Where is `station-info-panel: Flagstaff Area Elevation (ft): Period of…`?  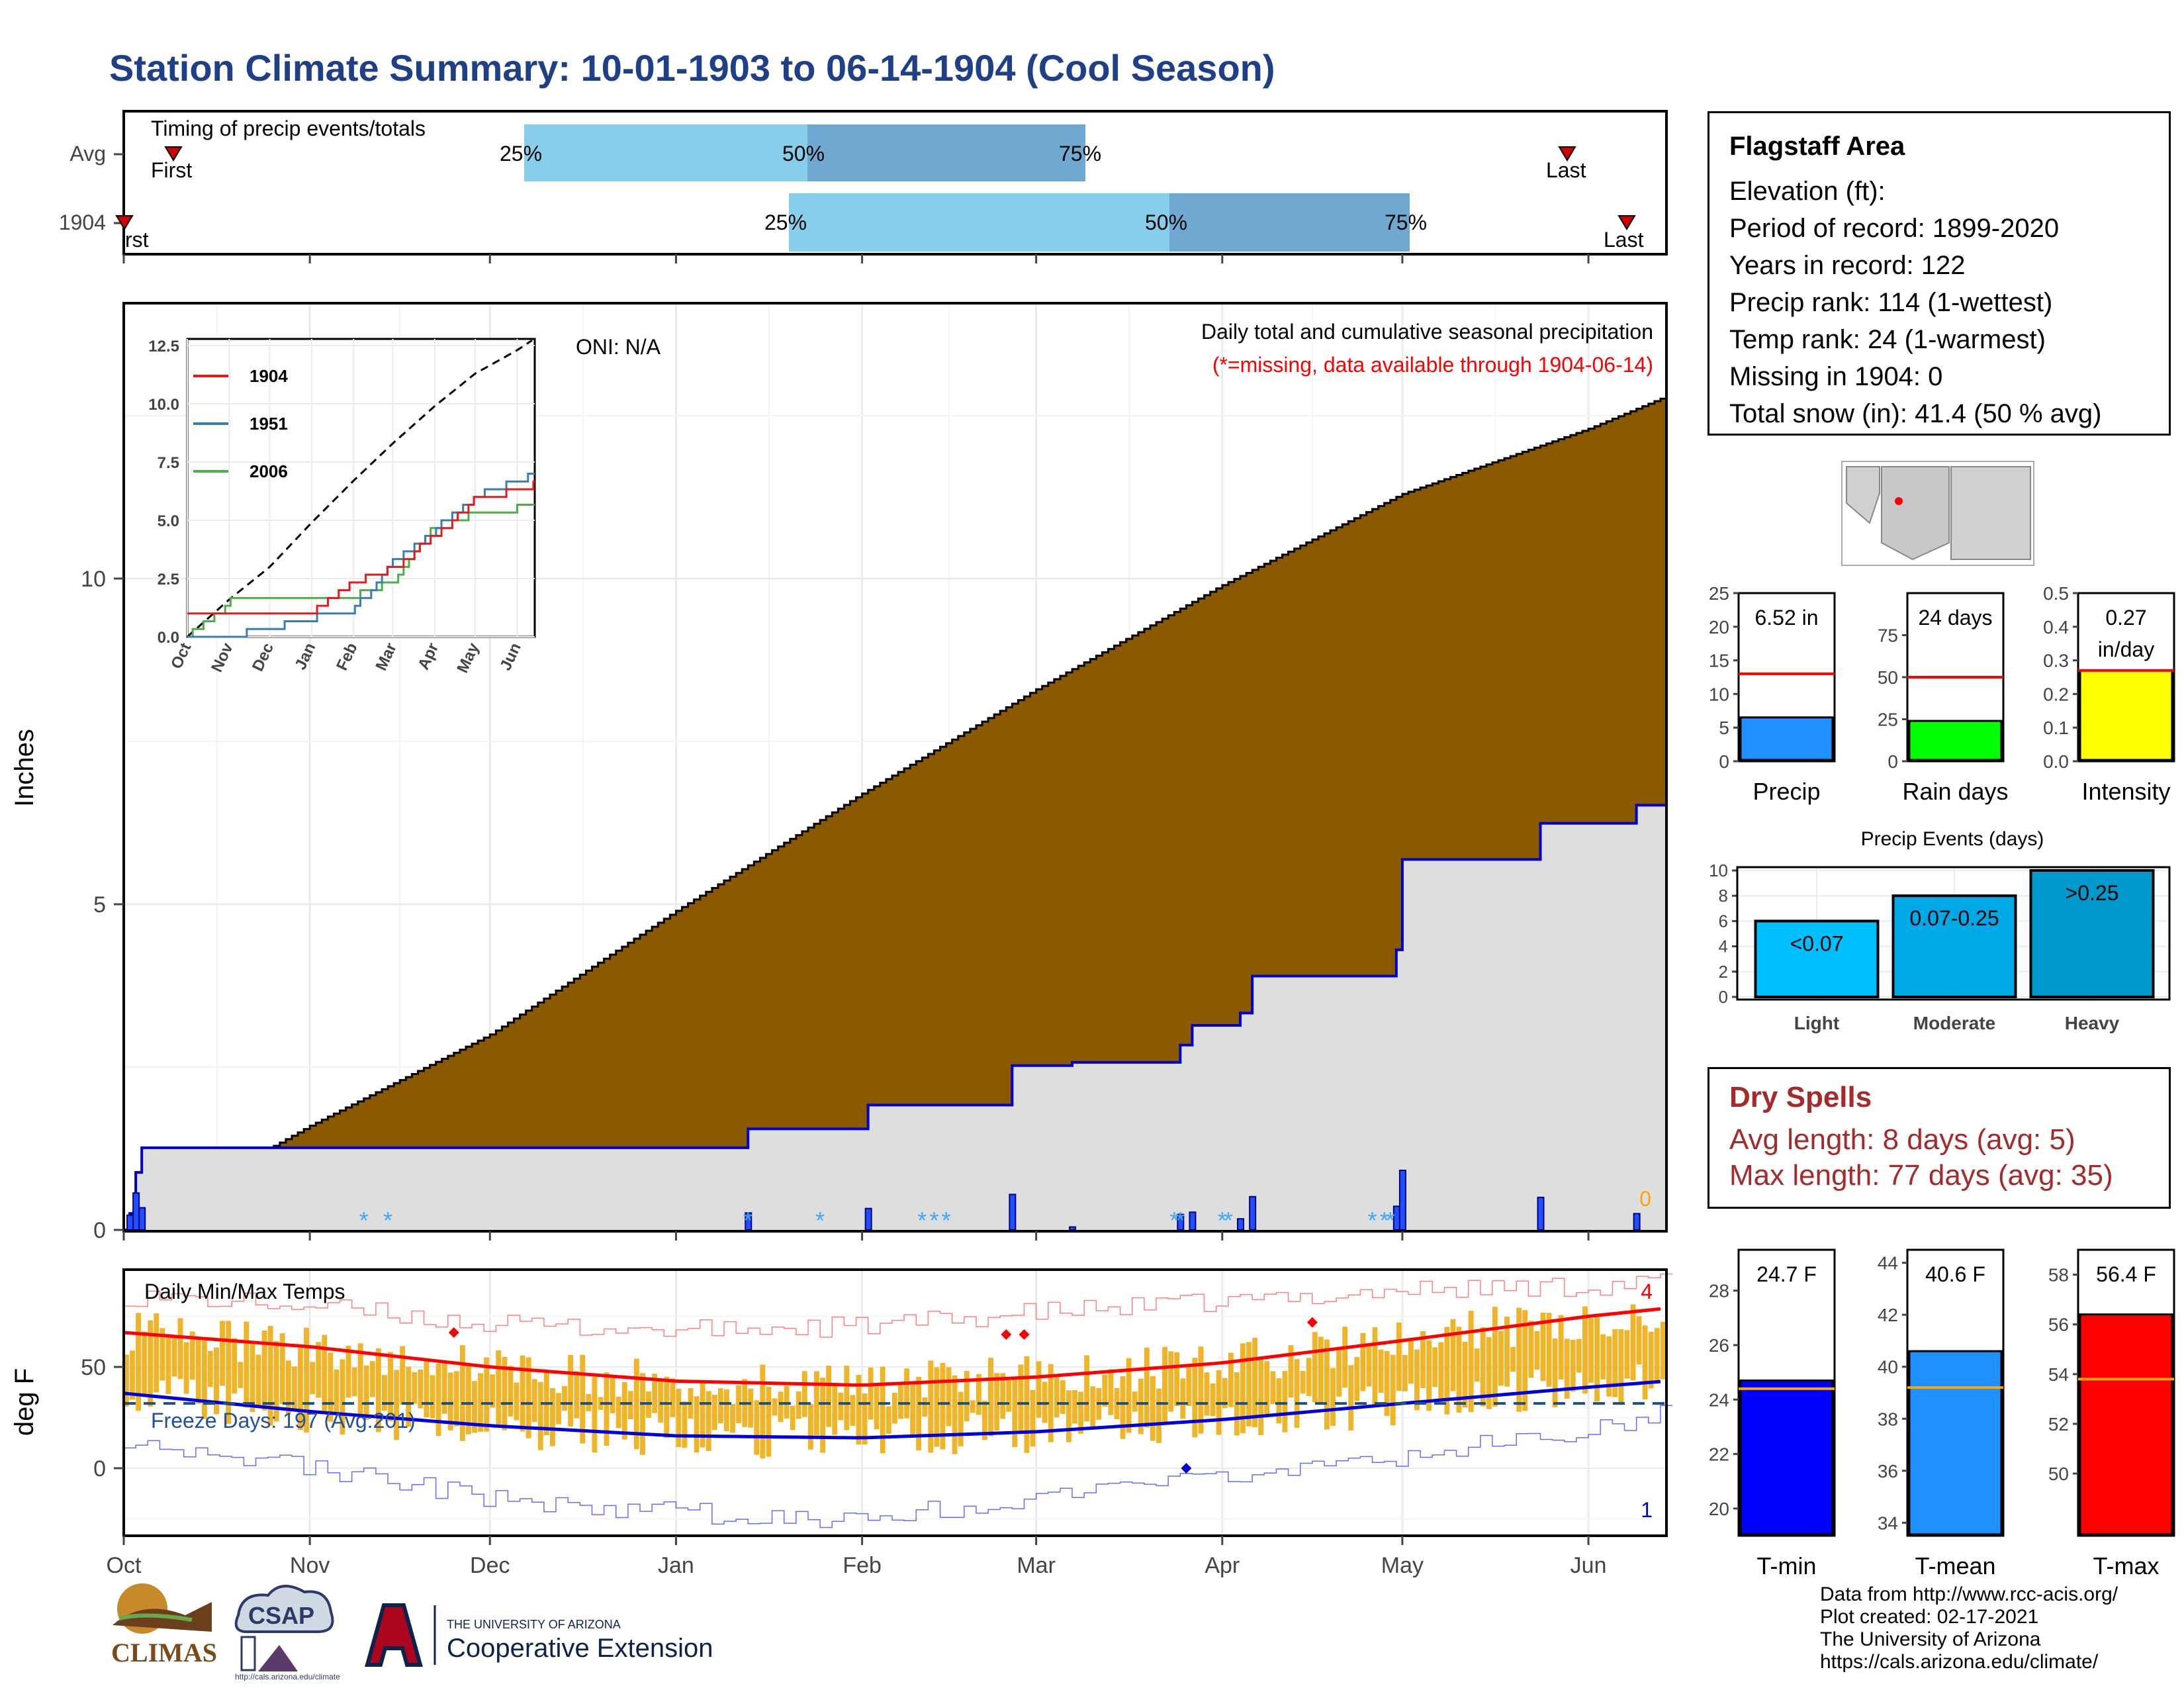 station-info-panel: Flagstaff Area Elevation (ft): Period of… is located at coordinates (1939, 273).